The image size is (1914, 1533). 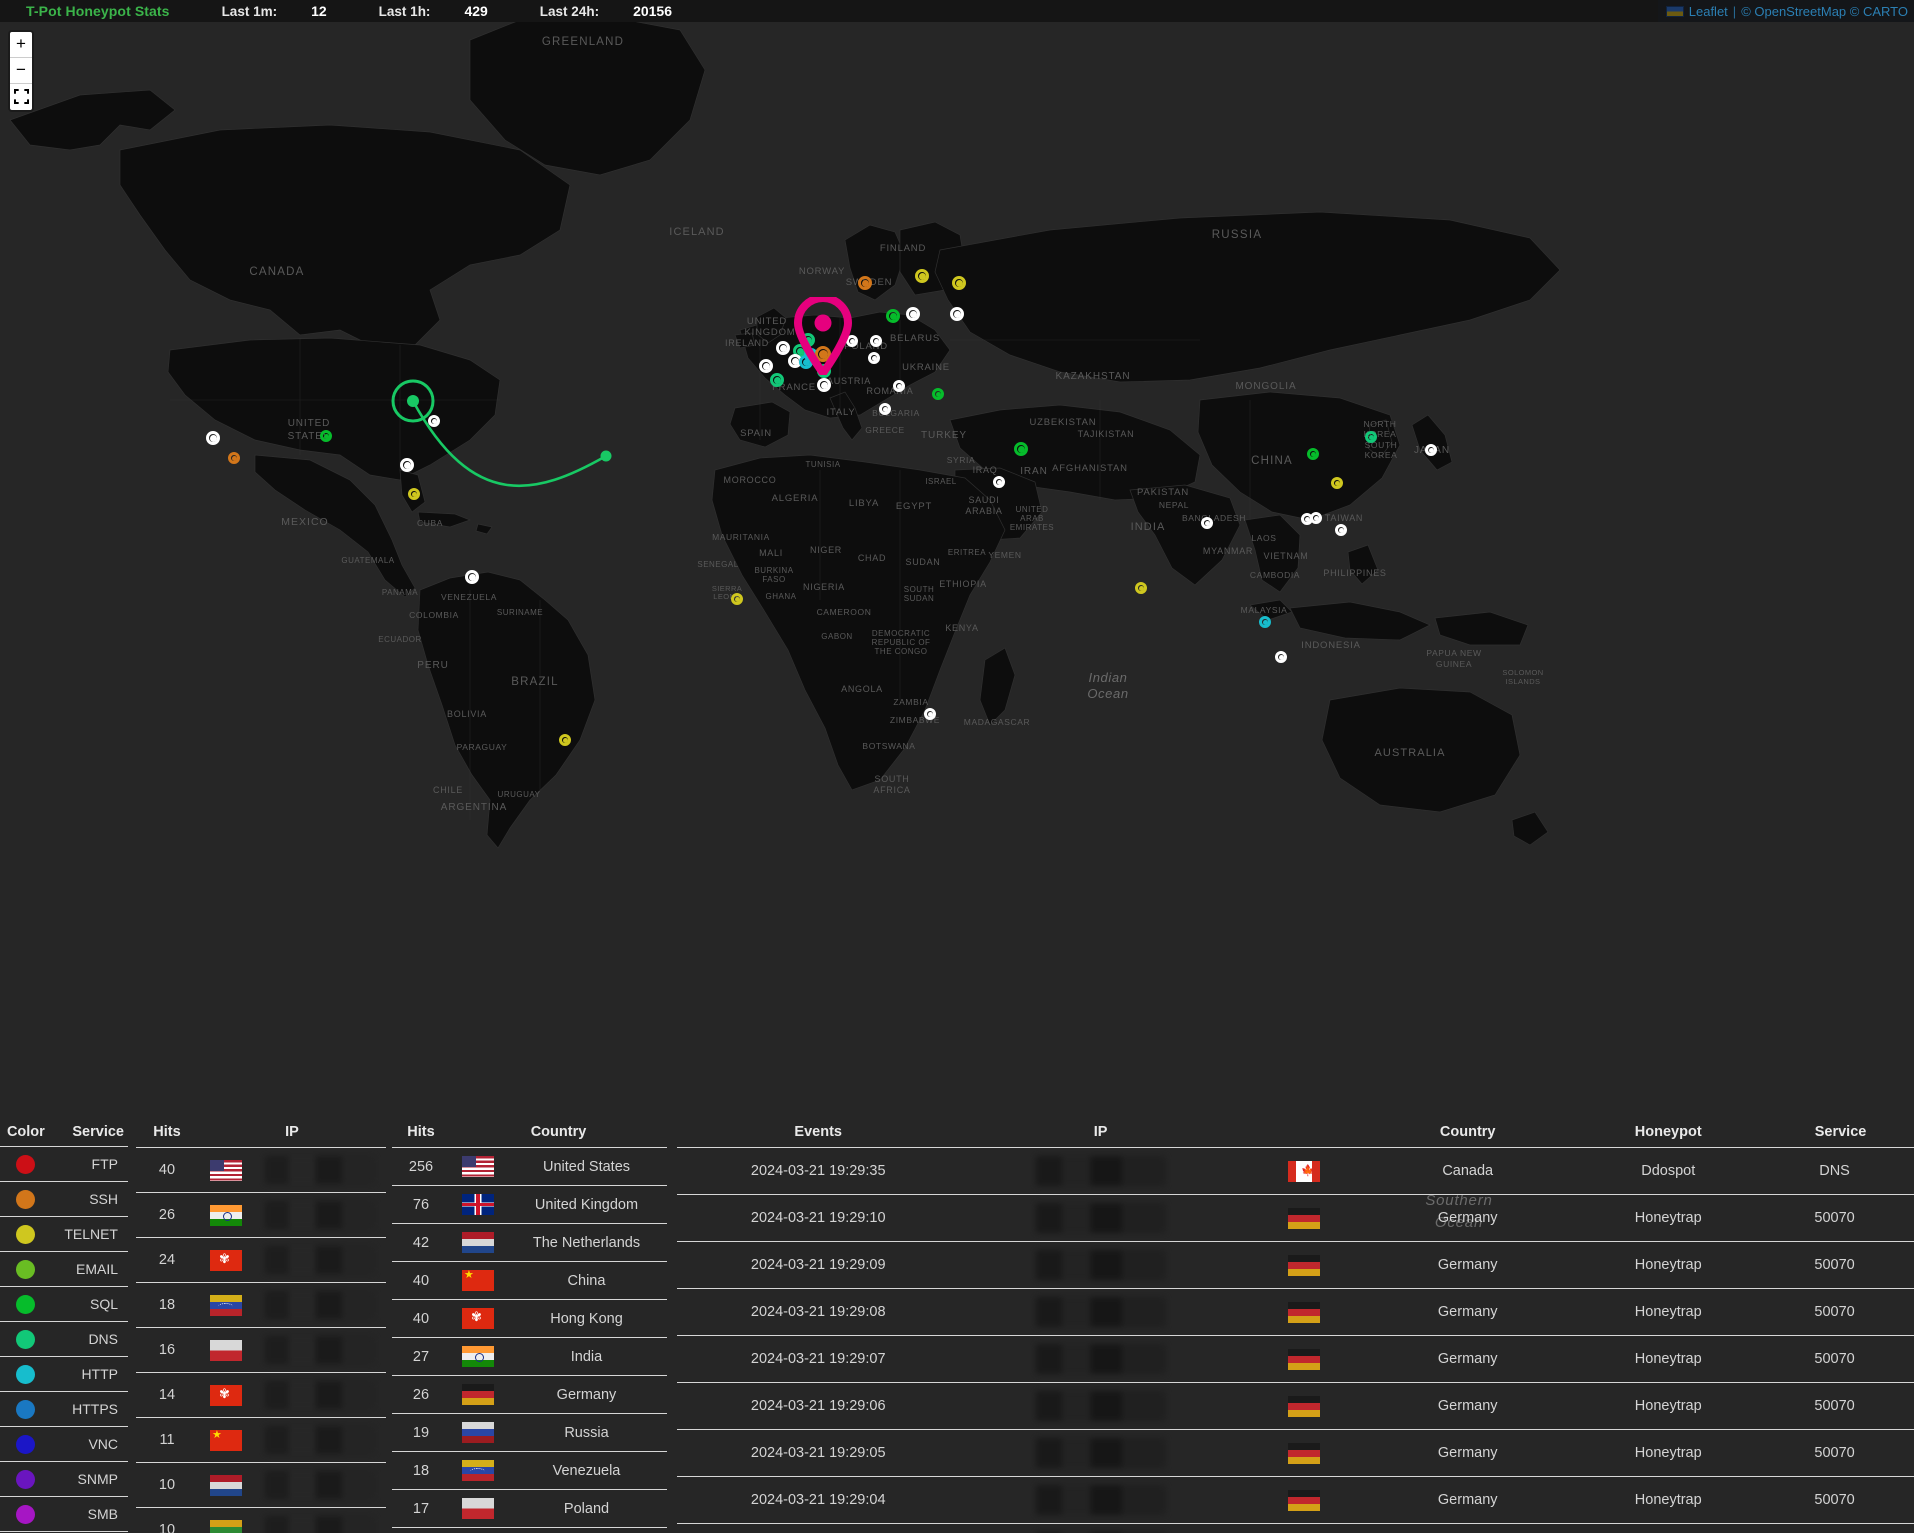 What do you see at coordinates (1304, 1265) in the screenshot?
I see `flag-cell` at bounding box center [1304, 1265].